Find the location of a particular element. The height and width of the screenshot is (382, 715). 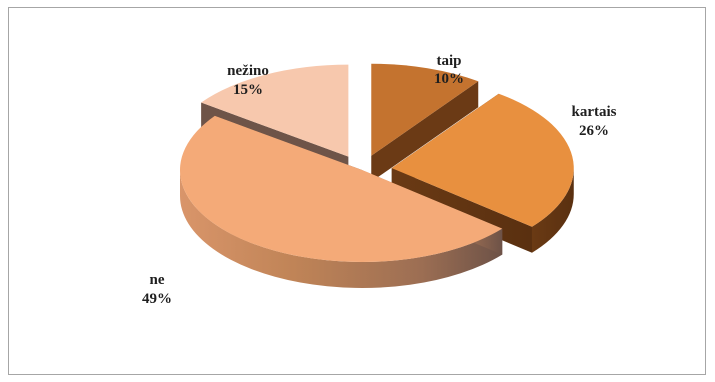

pie-slice-side-kartais is located at coordinates (552, 210).